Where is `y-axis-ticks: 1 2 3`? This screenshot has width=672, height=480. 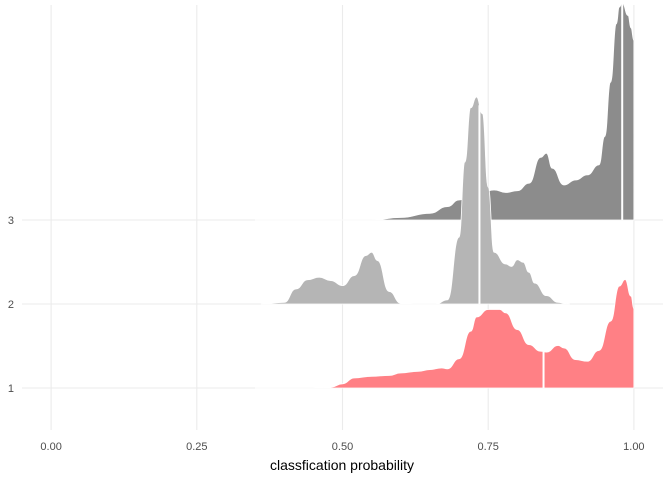
y-axis-ticks: 1 2 3 is located at coordinates (11, 305).